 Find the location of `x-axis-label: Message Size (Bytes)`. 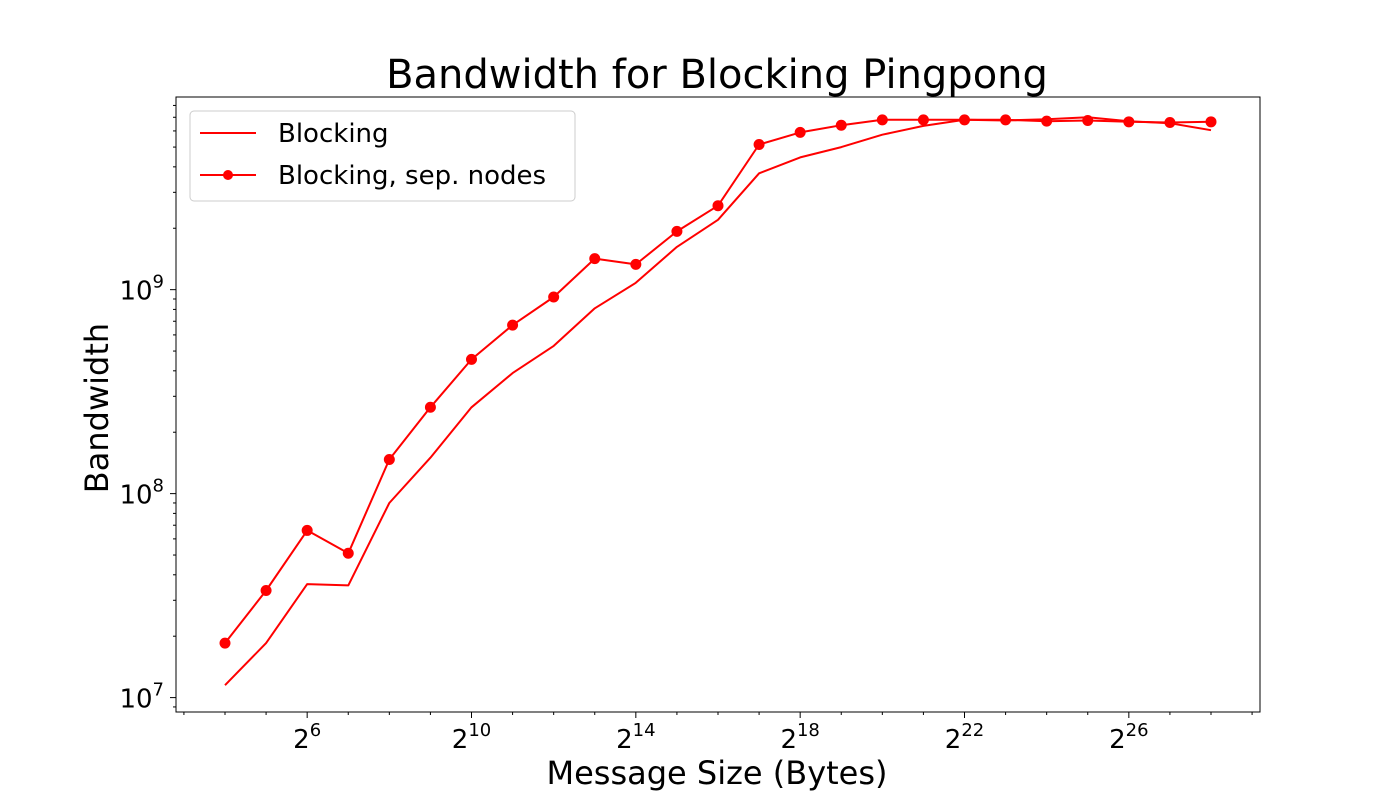

x-axis-label: Message Size (Bytes) is located at coordinates (716, 773).